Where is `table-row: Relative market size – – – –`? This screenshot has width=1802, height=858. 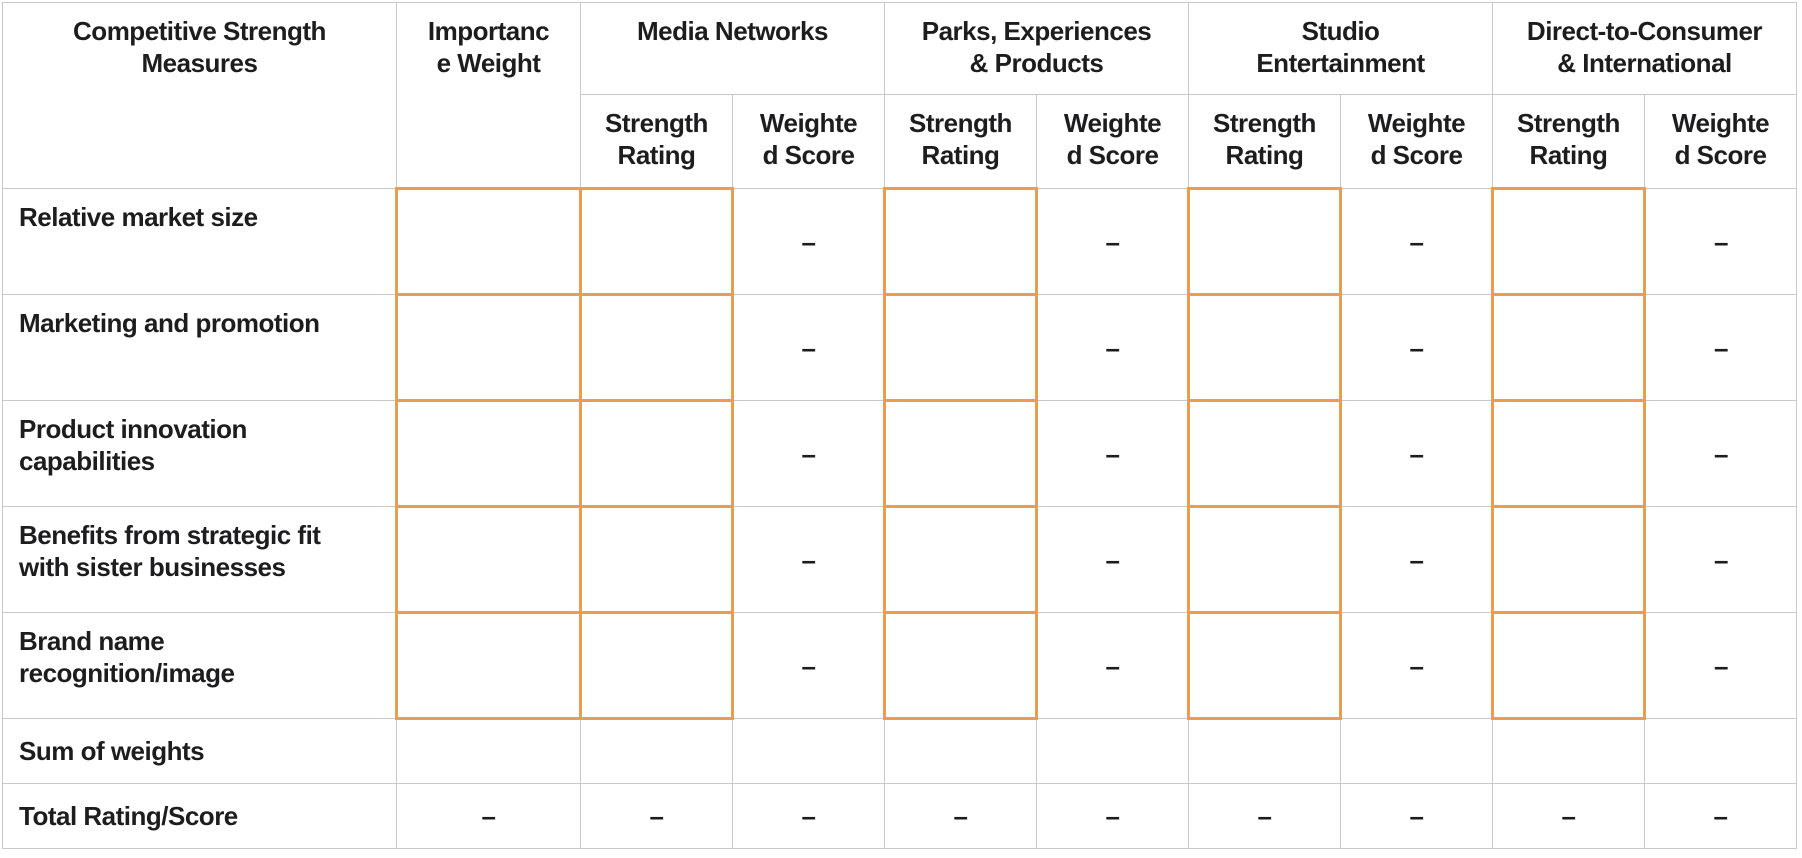
table-row: Relative market size – – – – is located at coordinates (899, 241).